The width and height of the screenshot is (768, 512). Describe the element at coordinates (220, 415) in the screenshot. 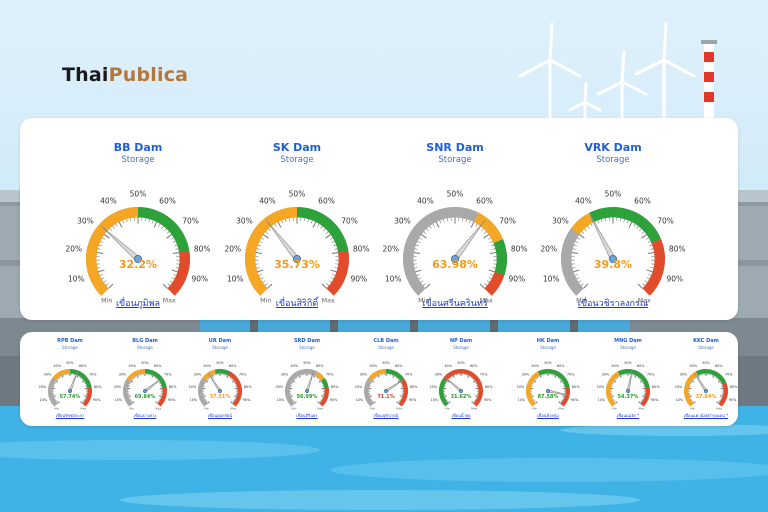

I see `gauge-dam-link: เขื่อนอุบลรัตน์` at that location.